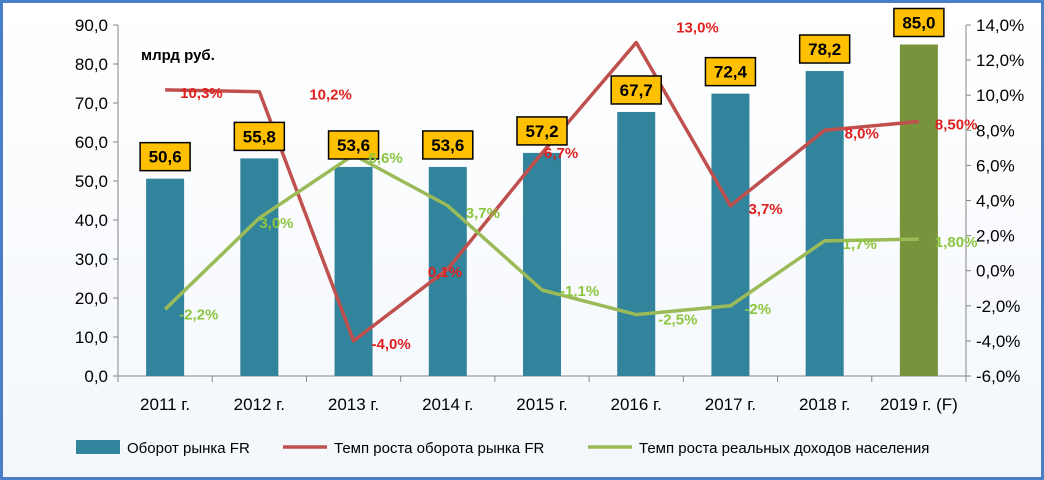  I want to click on x-tick-label: 2017 г., so click(730, 404).